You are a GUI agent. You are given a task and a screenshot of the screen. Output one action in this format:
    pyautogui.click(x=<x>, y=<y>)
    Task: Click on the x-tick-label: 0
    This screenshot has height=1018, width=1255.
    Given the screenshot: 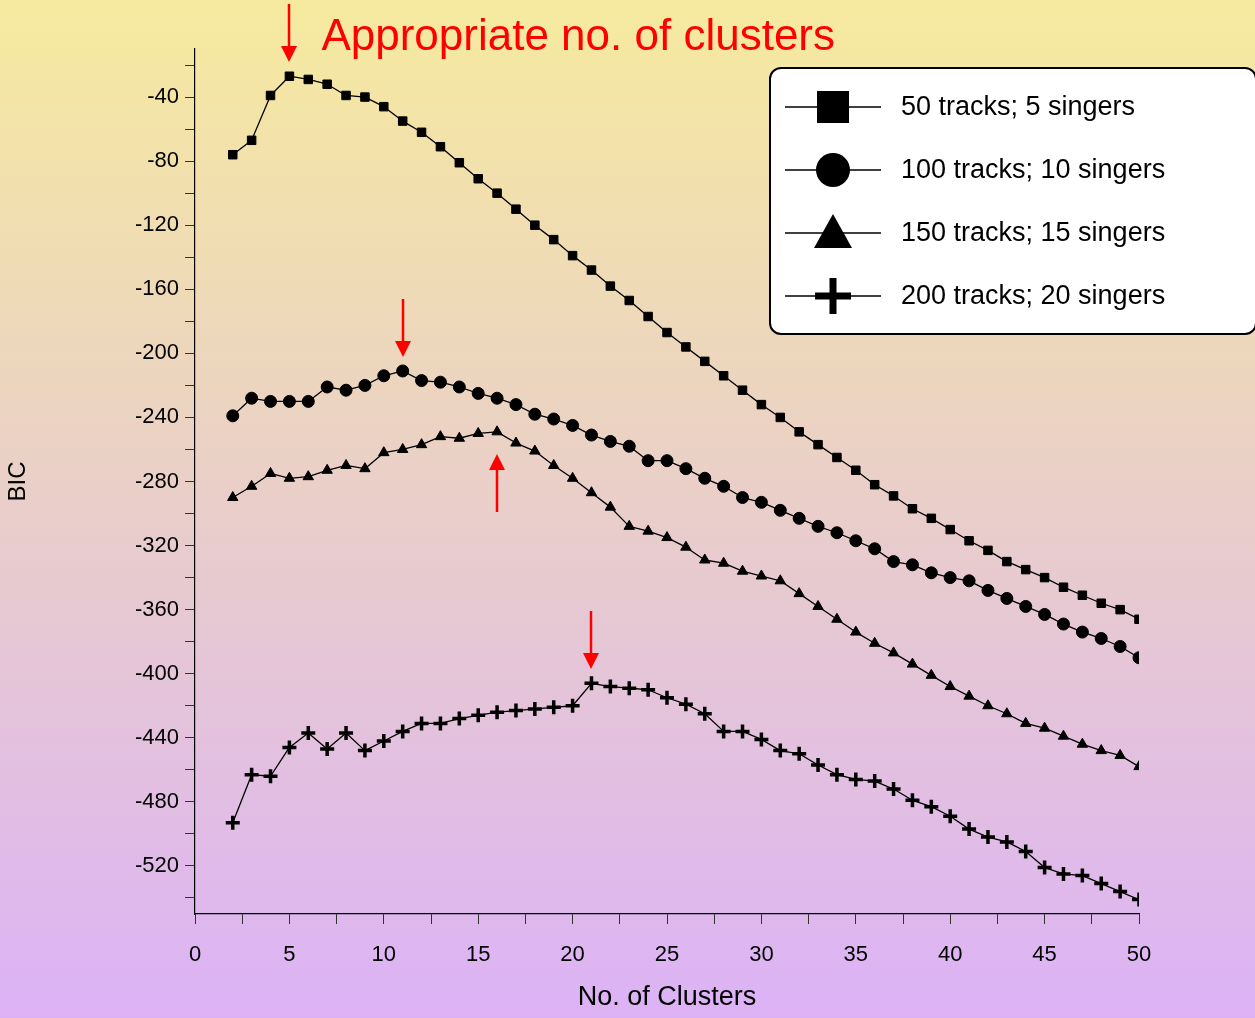 What is the action you would take?
    pyautogui.click(x=195, y=954)
    